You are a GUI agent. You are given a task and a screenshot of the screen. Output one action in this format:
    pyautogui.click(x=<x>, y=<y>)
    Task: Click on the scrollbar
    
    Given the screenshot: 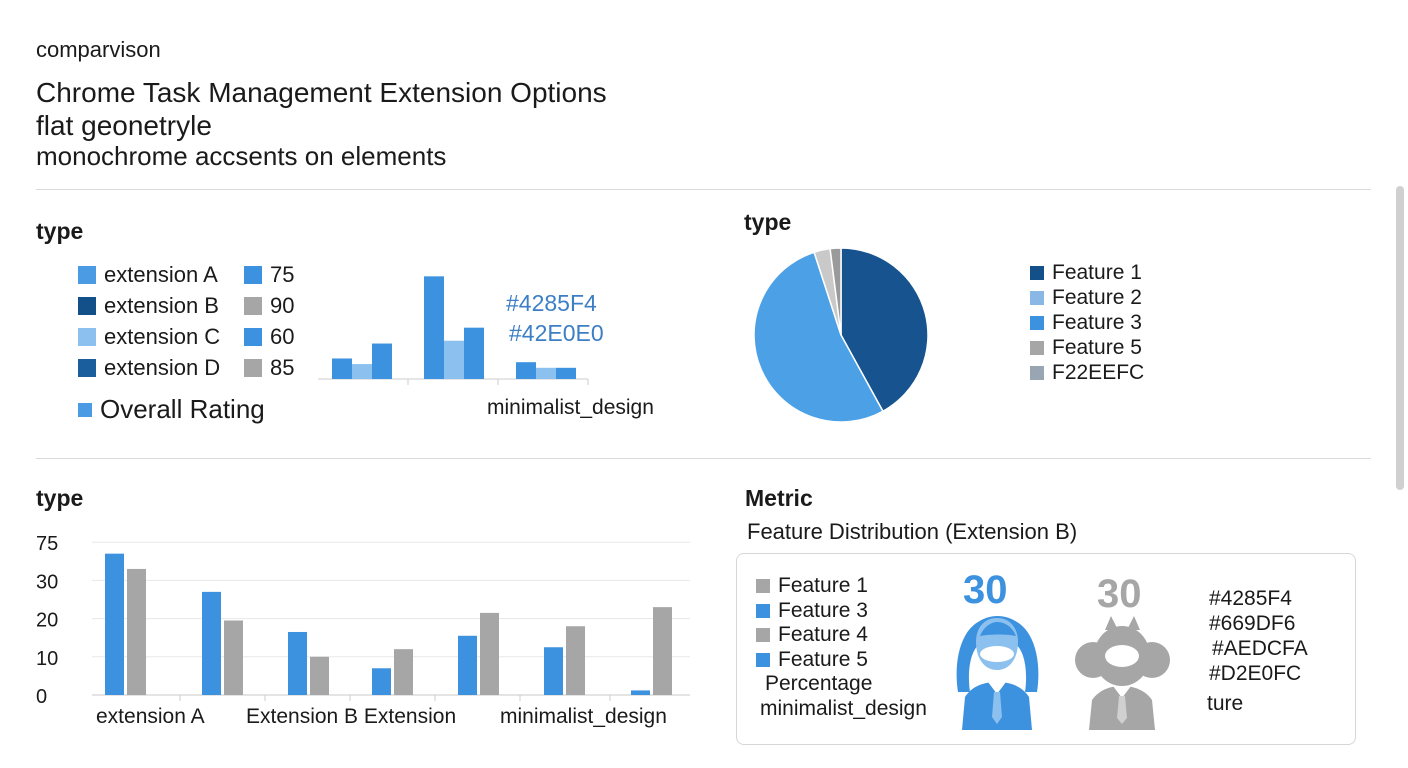 What is the action you would take?
    pyautogui.click(x=1400, y=338)
    